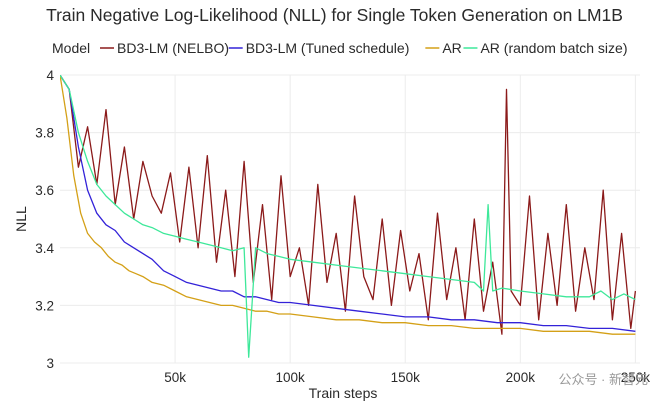  I want to click on legend-title: Model, so click(71, 48).